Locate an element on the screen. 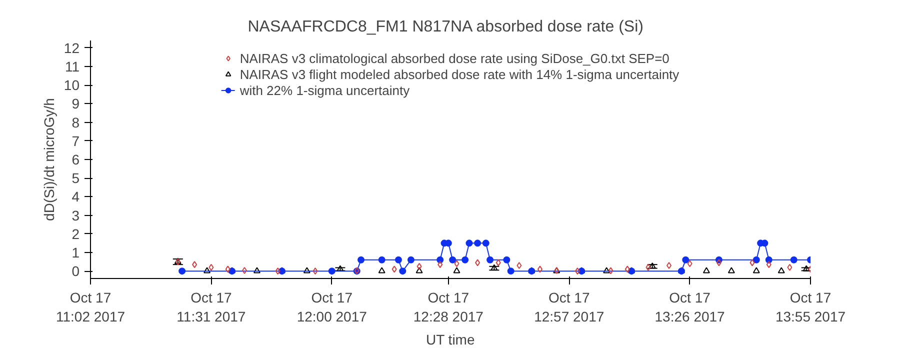  chart-title: NASAAFRCDC8_FM1 N817NA absorbed dose rate (Si) is located at coordinates (446, 27).